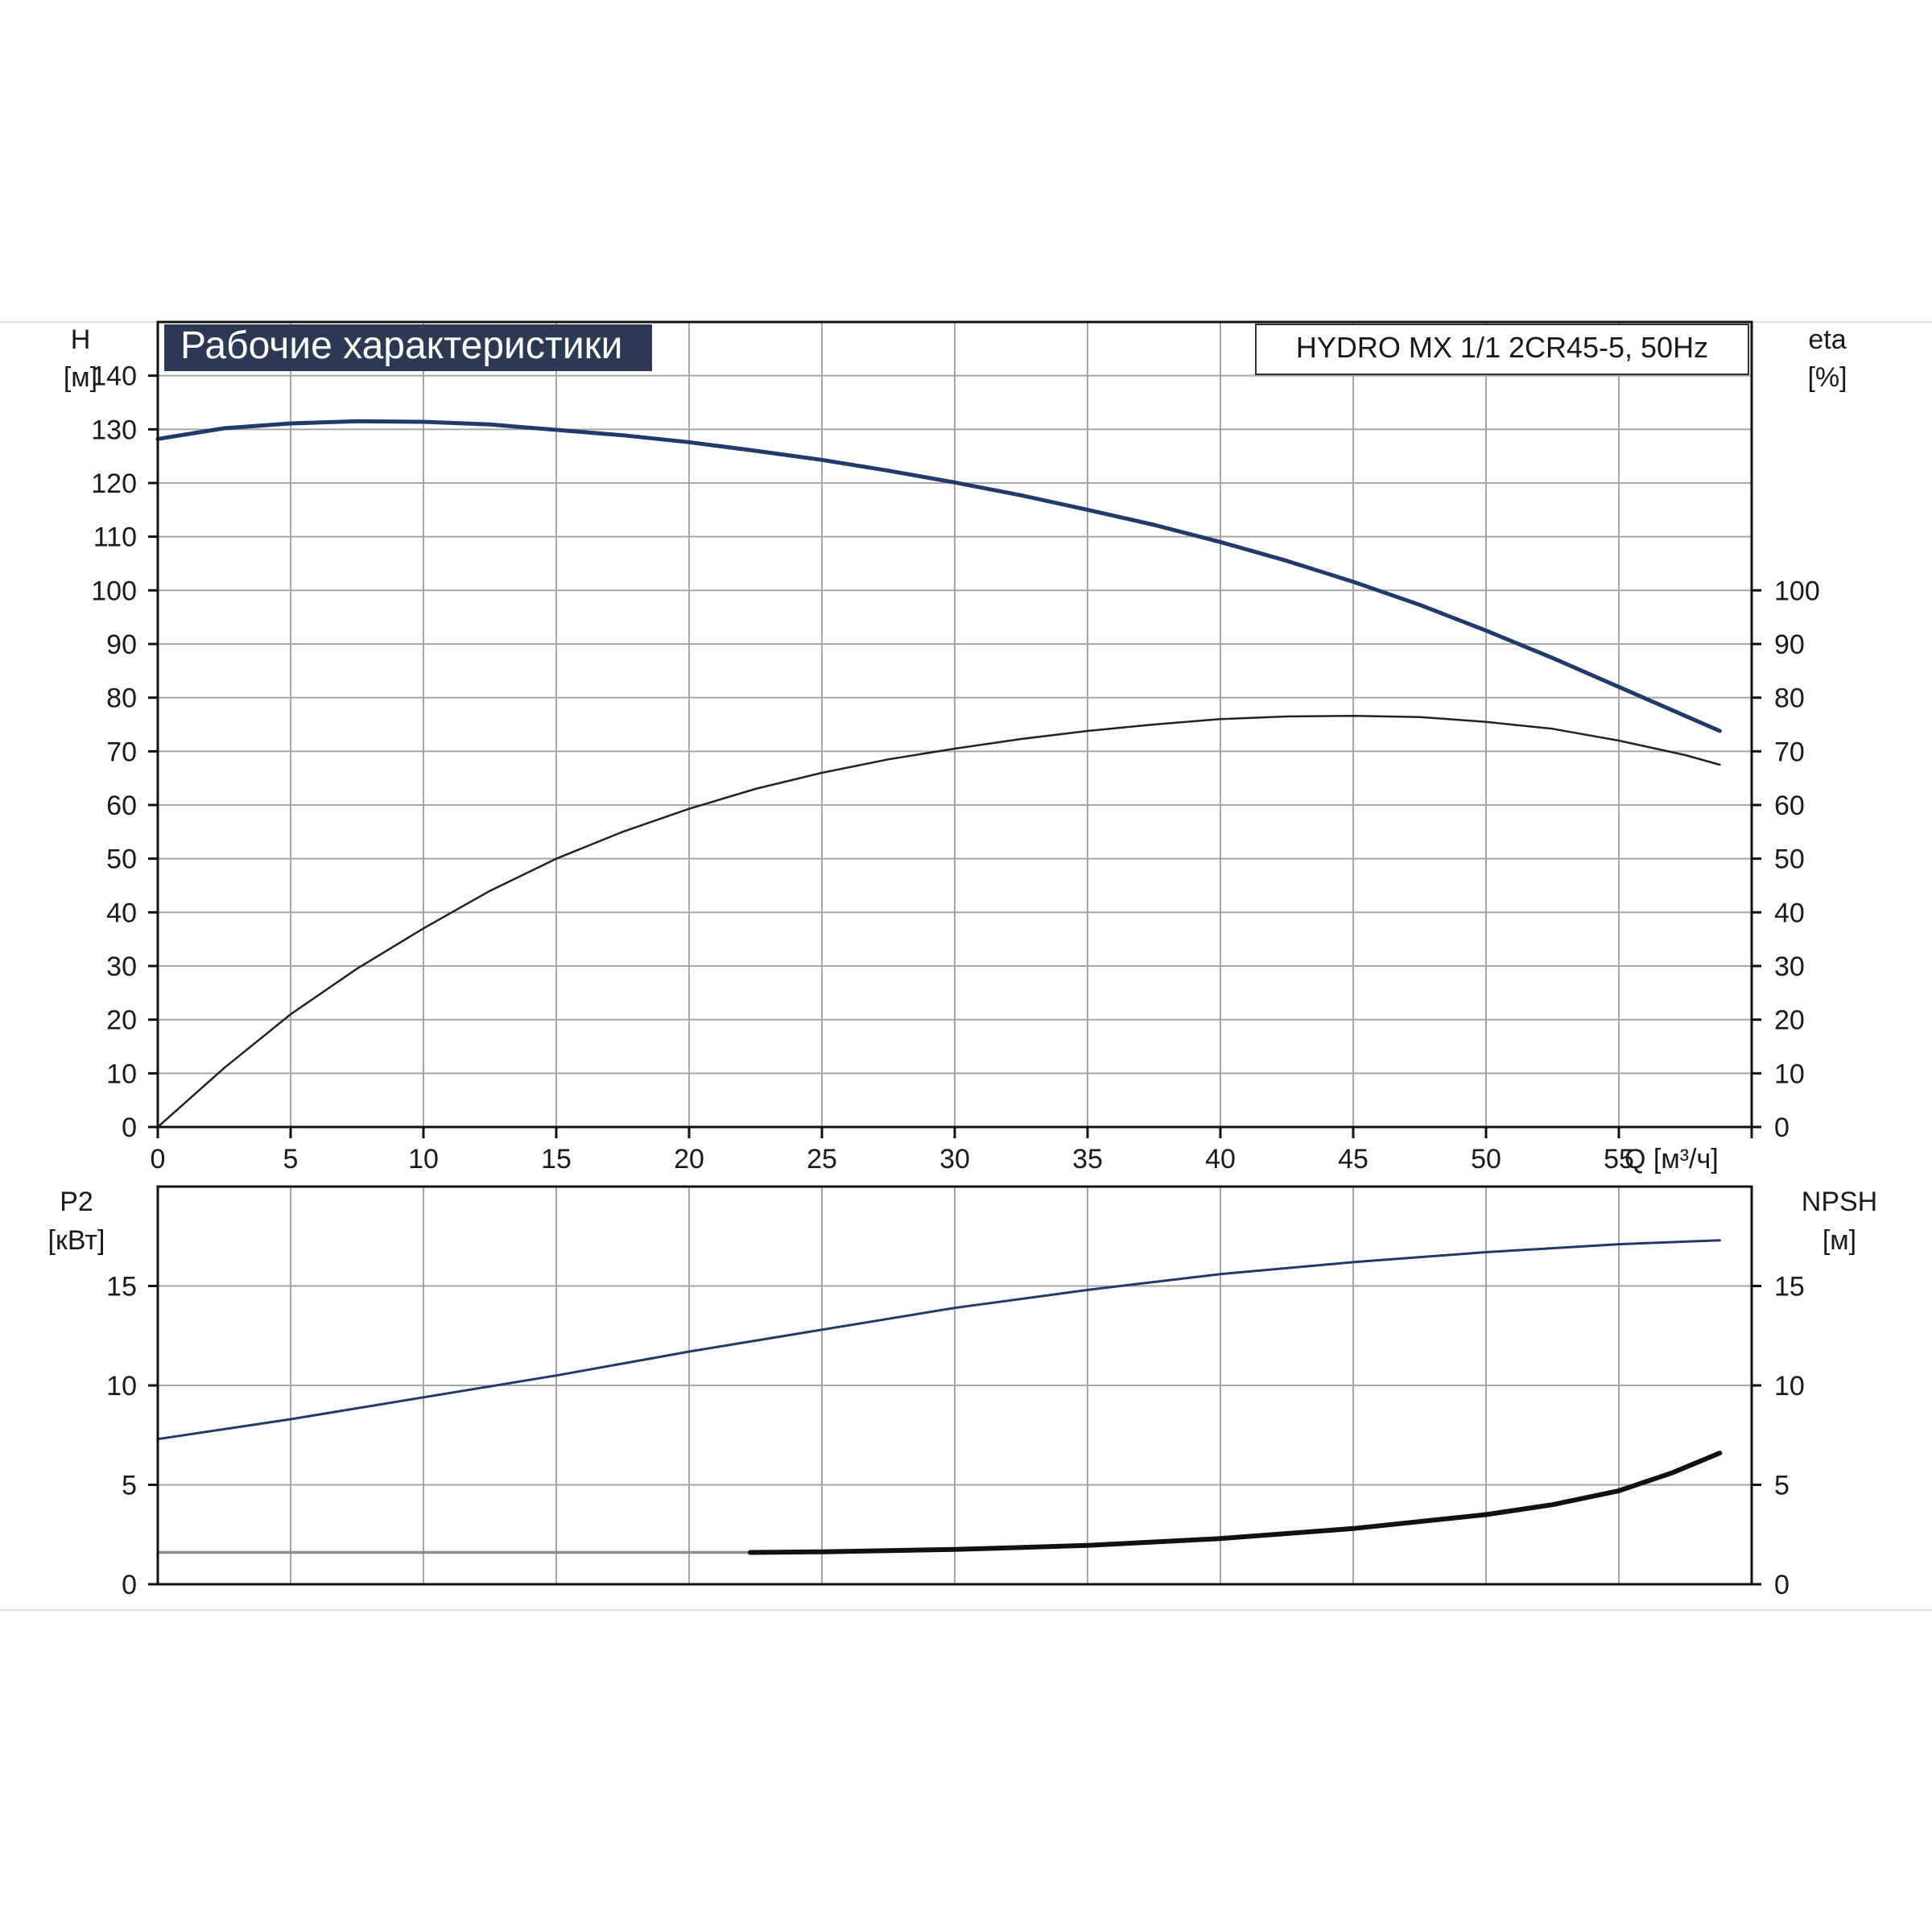 The height and width of the screenshot is (1932, 1932). Describe the element at coordinates (954, 1159) in the screenshot. I see `x-tick-label: 30` at that location.